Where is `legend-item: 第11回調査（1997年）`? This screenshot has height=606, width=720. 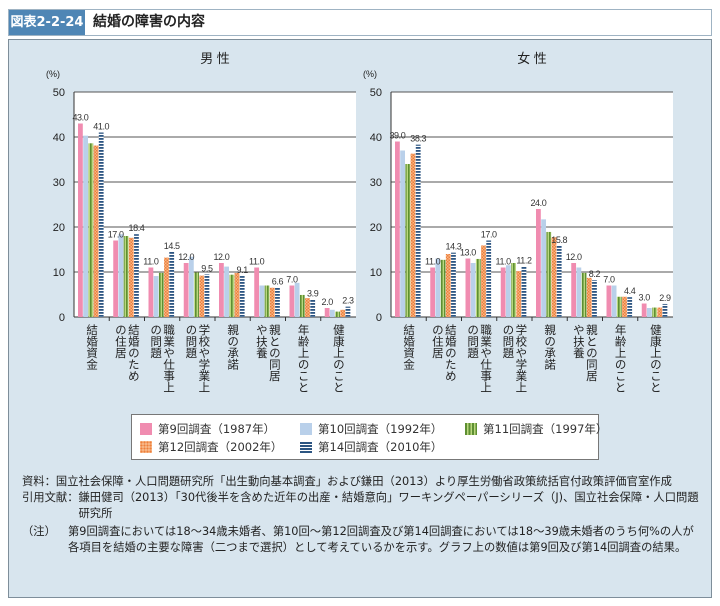 legend-item: 第11回調査（1997年） is located at coordinates (536, 429).